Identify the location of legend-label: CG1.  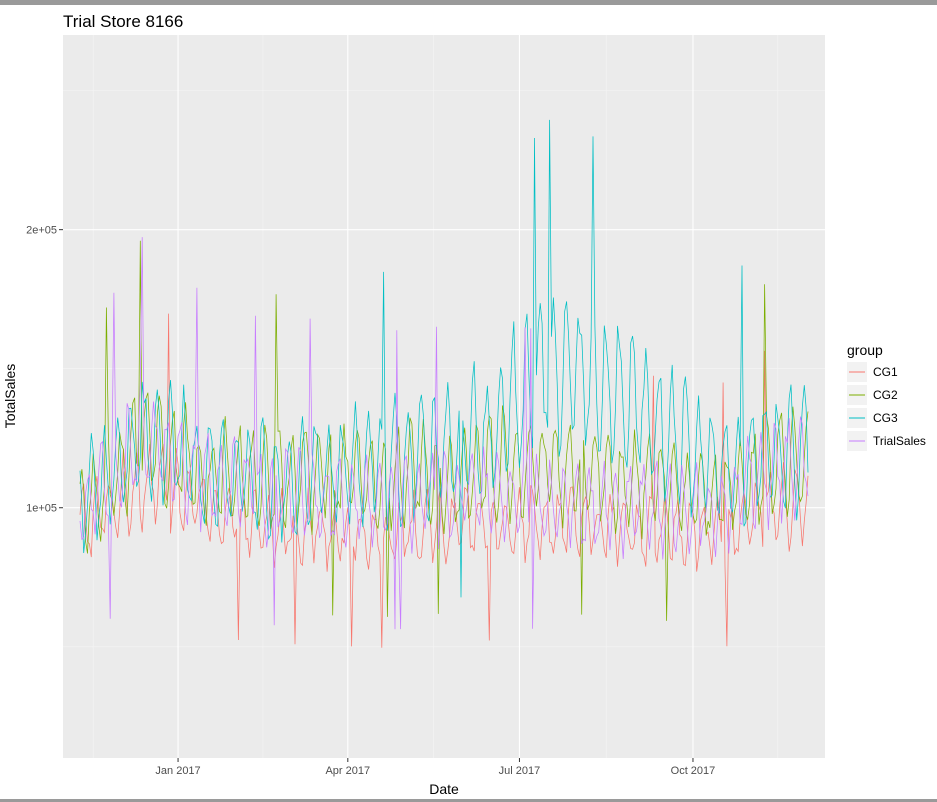
(885, 372).